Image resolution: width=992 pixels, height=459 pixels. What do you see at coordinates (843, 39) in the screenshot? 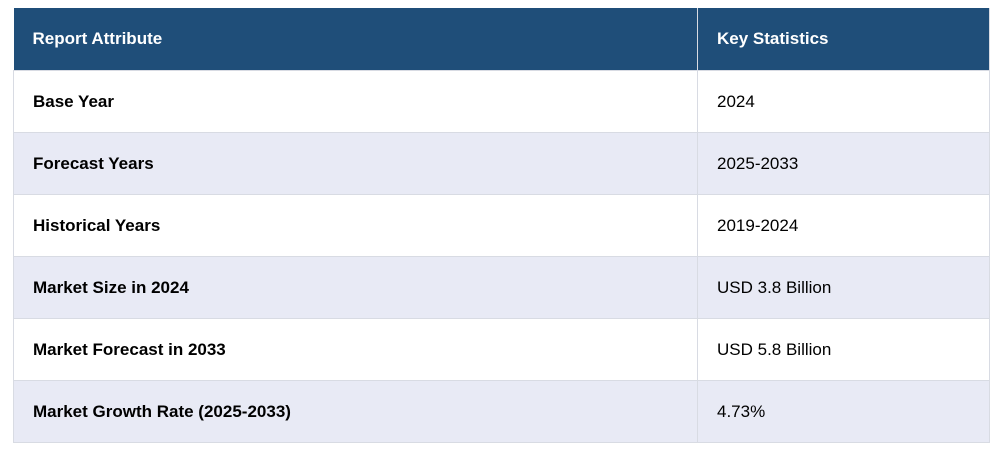
I see `header-cell: Key Statistics` at bounding box center [843, 39].